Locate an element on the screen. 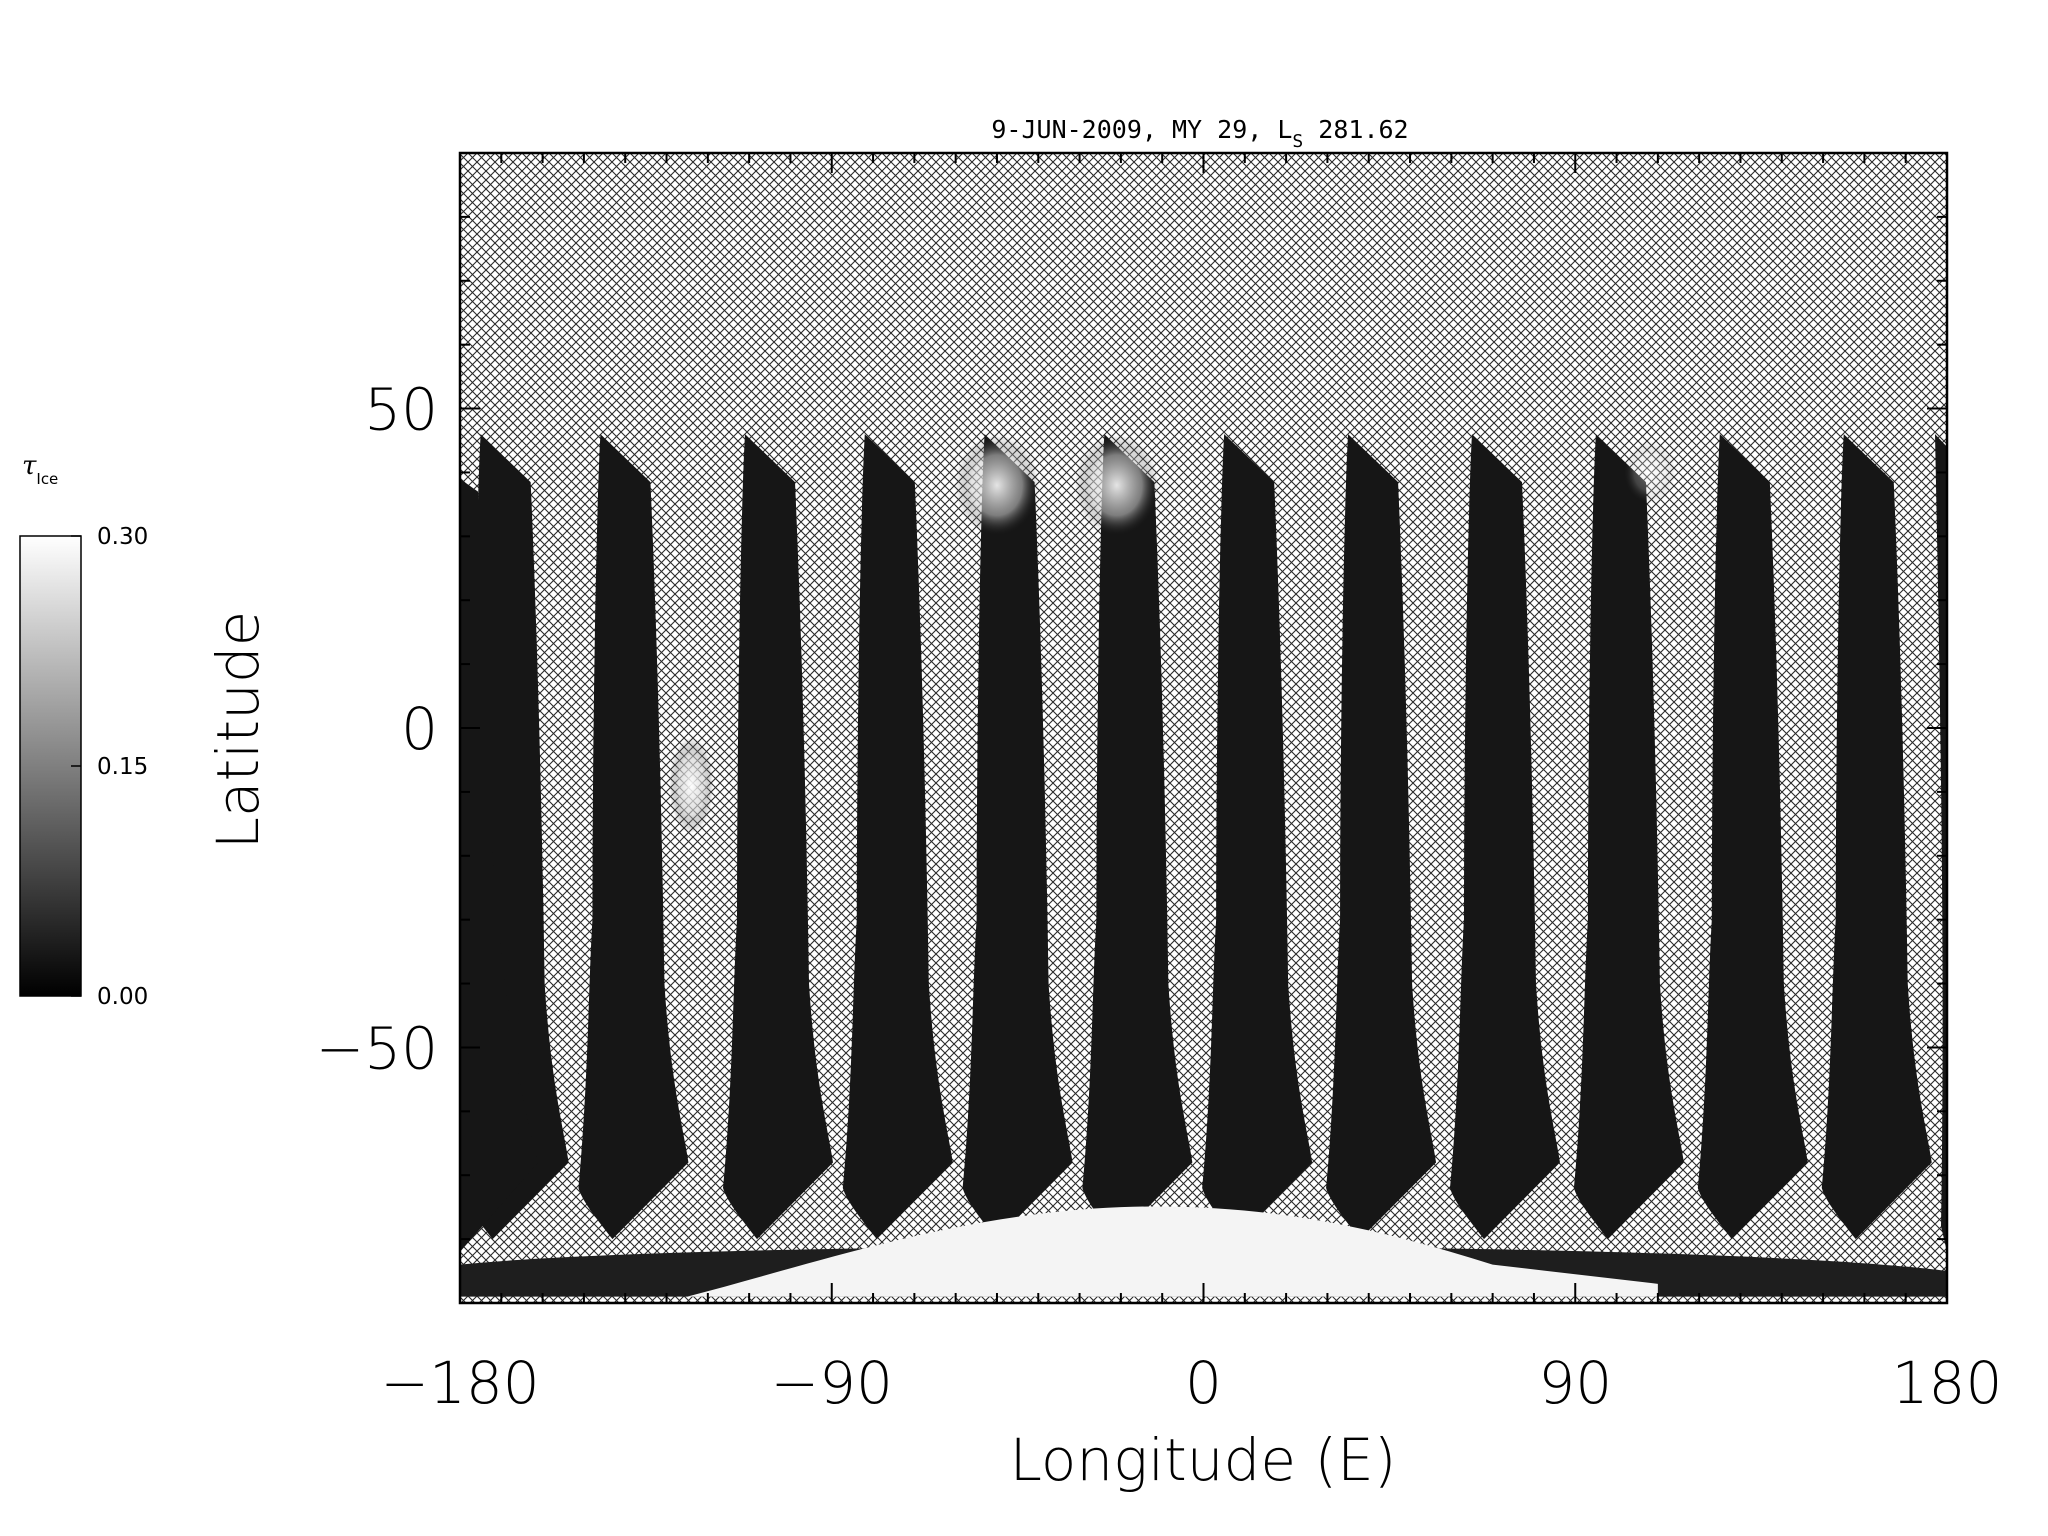 The width and height of the screenshot is (2048, 1536). y-tick-label: 50 is located at coordinates (401, 410).